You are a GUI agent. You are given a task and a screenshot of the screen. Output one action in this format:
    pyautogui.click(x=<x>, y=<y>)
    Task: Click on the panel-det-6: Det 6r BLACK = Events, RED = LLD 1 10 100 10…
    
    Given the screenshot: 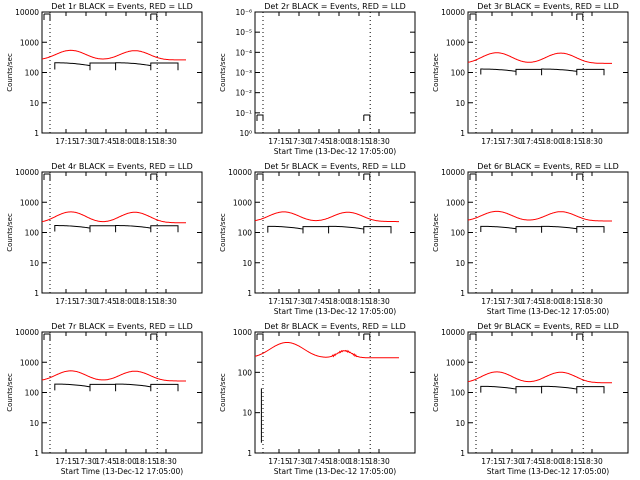 What is the action you would take?
    pyautogui.click(x=530, y=239)
    